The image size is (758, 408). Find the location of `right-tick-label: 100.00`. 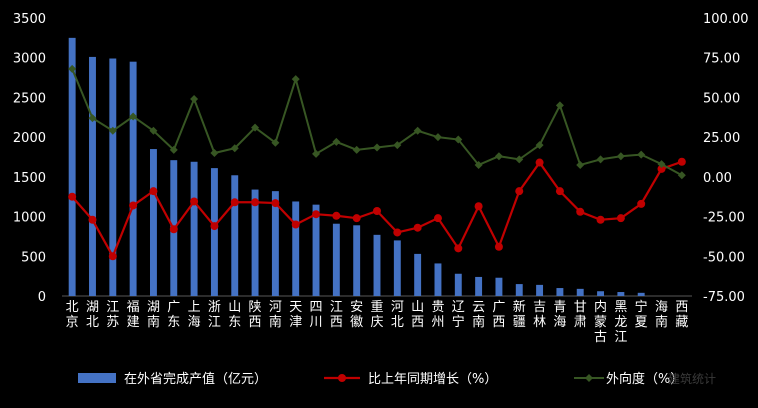

right-tick-label: 100.00 is located at coordinates (726, 19).